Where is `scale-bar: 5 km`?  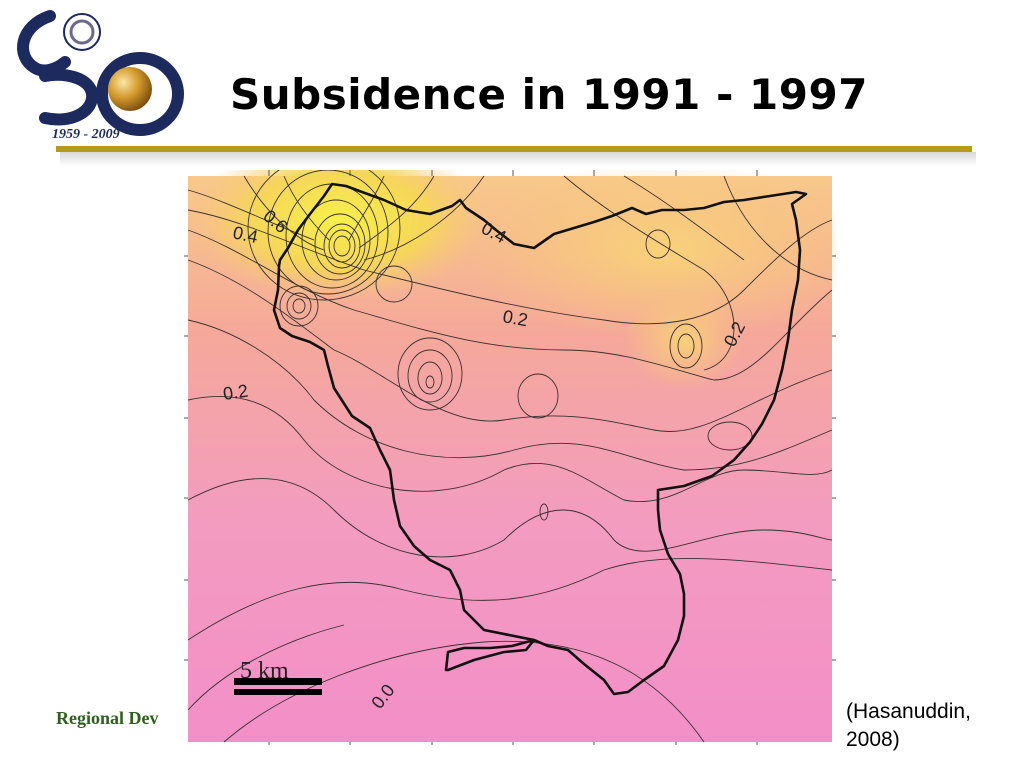
scale-bar: 5 km is located at coordinates (278, 676).